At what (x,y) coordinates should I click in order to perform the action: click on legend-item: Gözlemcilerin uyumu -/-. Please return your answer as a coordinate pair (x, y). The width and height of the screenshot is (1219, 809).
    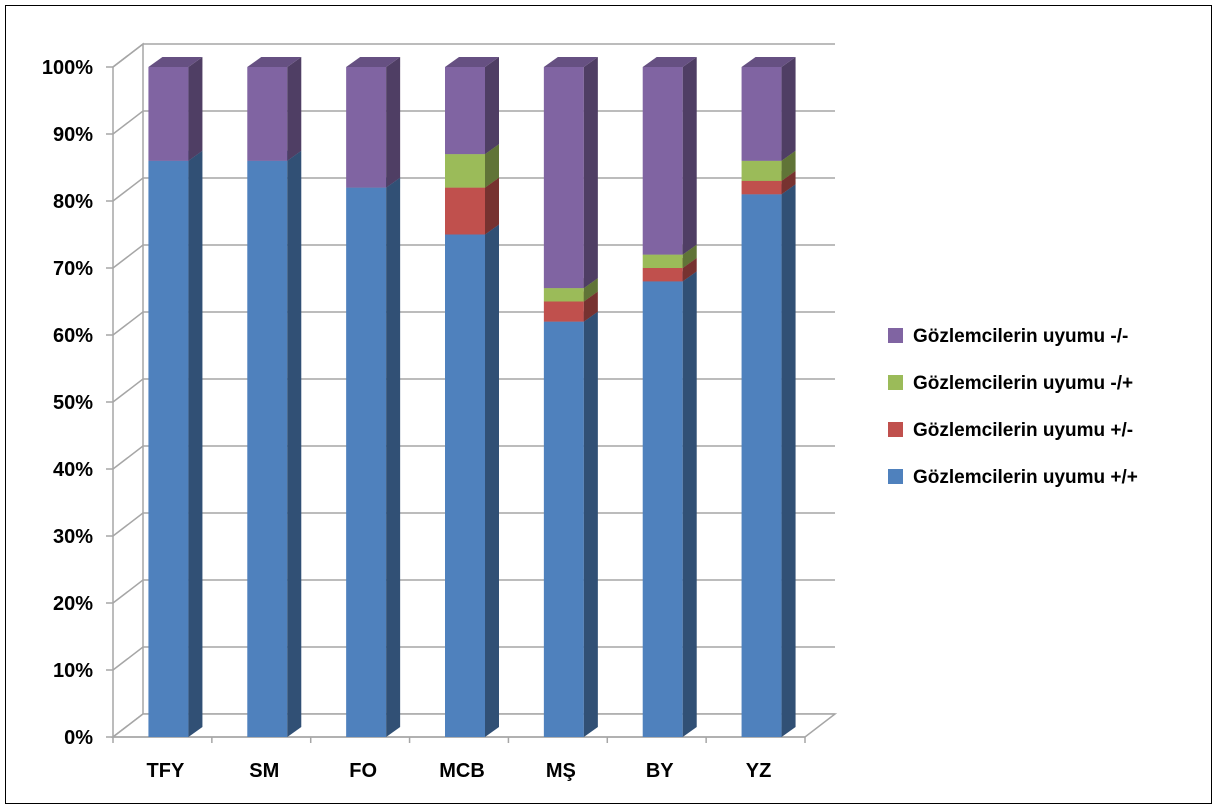
    Looking at the image, I should click on (1008, 336).